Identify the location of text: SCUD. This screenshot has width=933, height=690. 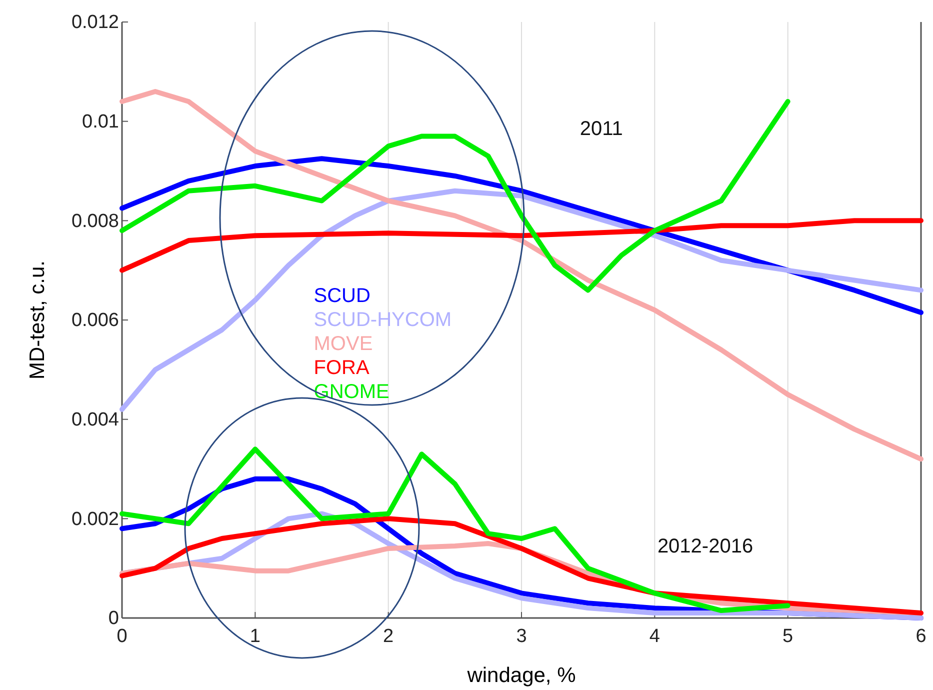
(342, 296).